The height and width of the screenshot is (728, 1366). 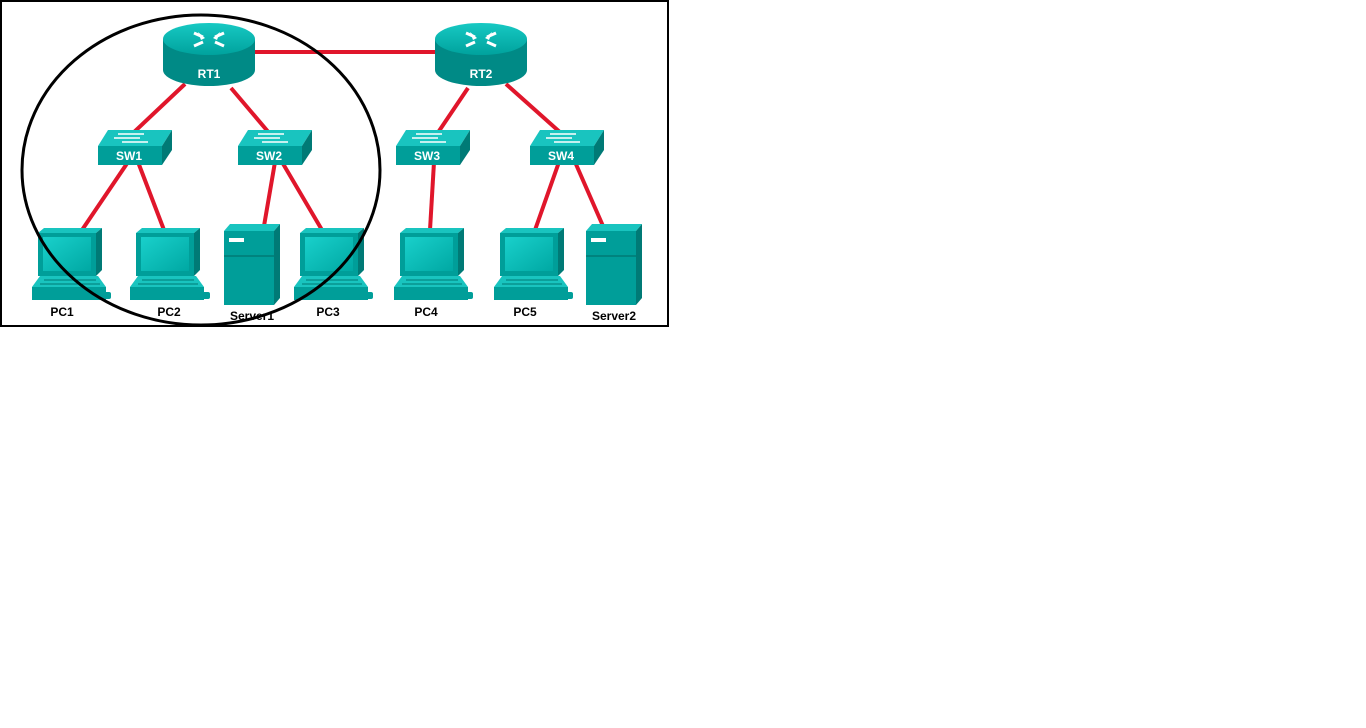 I want to click on link-sw4-server2, so click(x=589, y=194).